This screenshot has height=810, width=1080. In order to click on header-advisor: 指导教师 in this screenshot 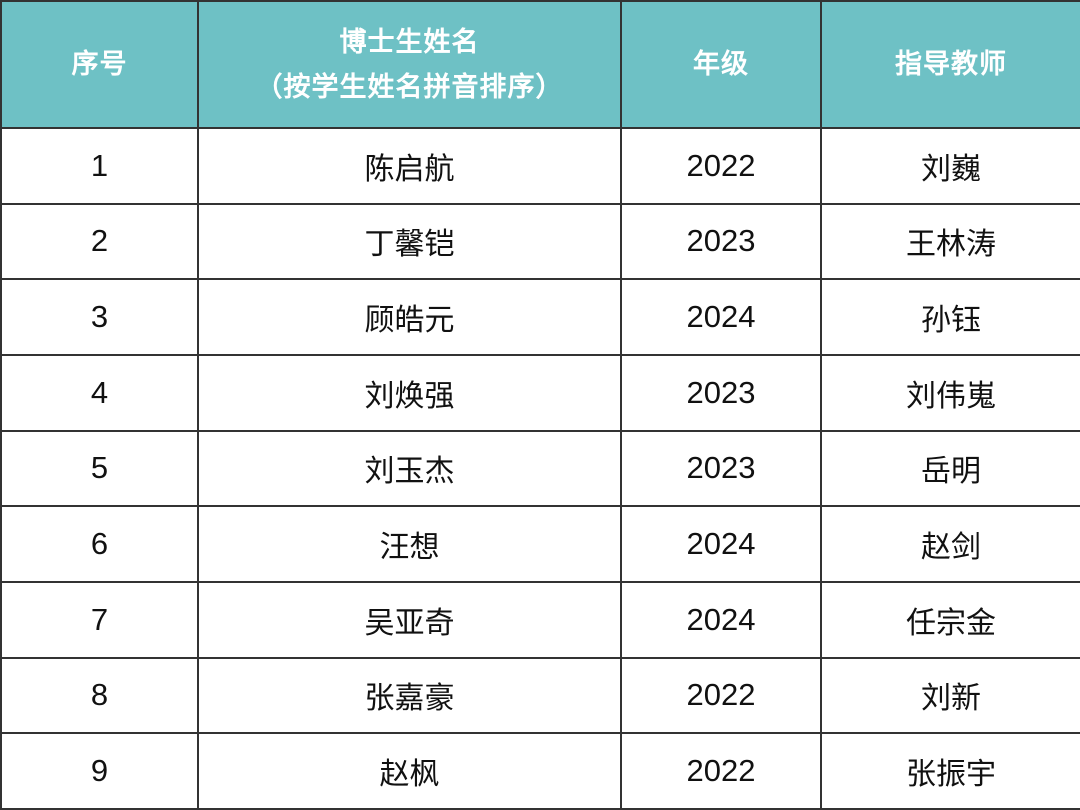, I will do `click(950, 64)`.